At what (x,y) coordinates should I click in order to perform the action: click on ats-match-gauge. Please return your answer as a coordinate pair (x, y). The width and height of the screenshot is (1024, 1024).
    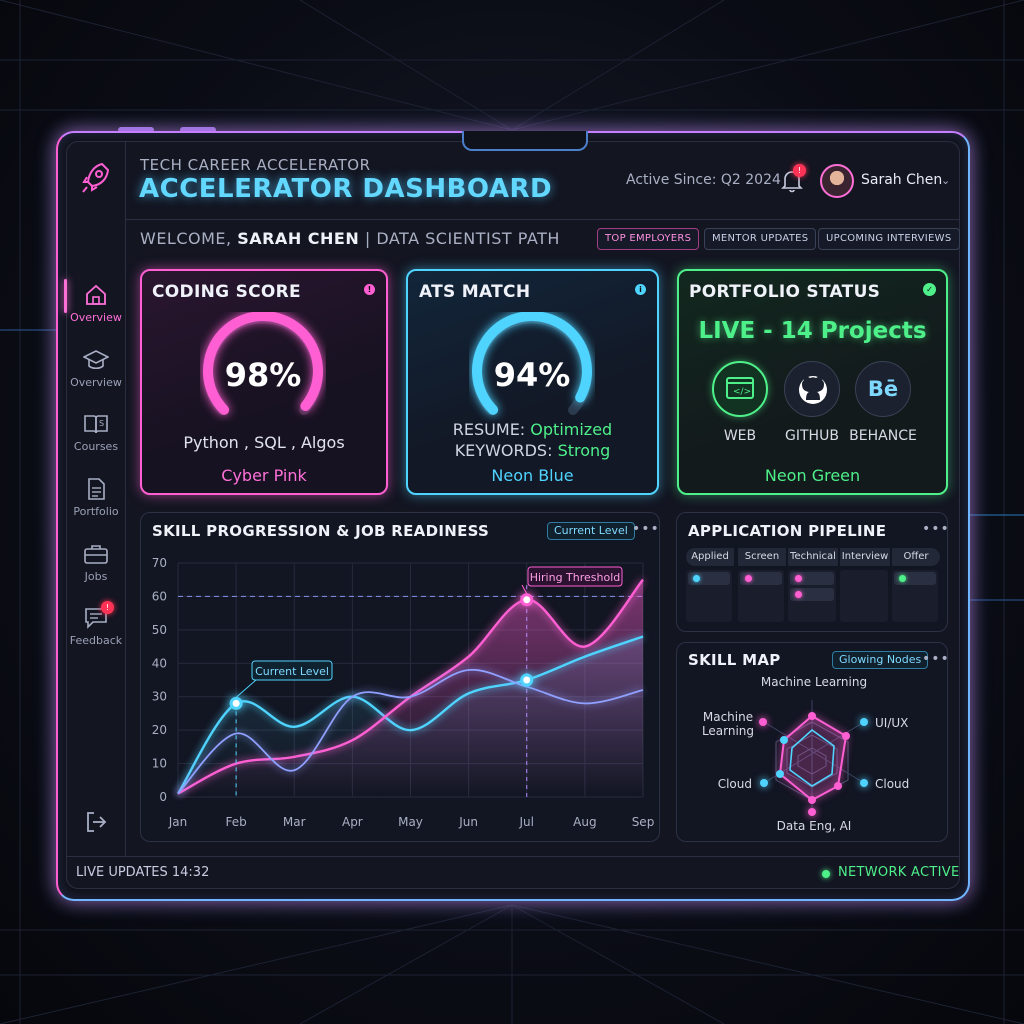
    Looking at the image, I should click on (532, 363).